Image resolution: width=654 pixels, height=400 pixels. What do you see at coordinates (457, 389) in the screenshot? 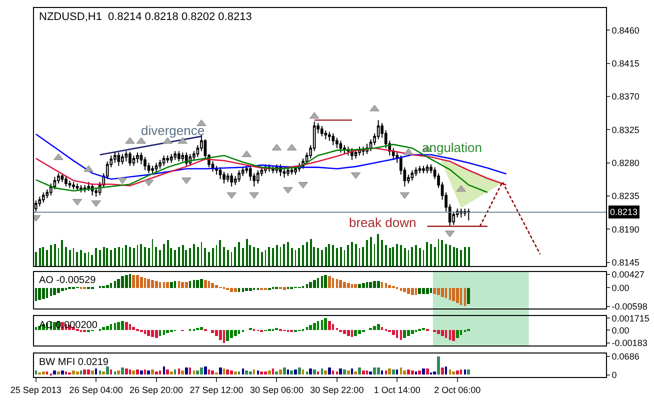
I see `x-tick-label: 2 Oct 06:00` at bounding box center [457, 389].